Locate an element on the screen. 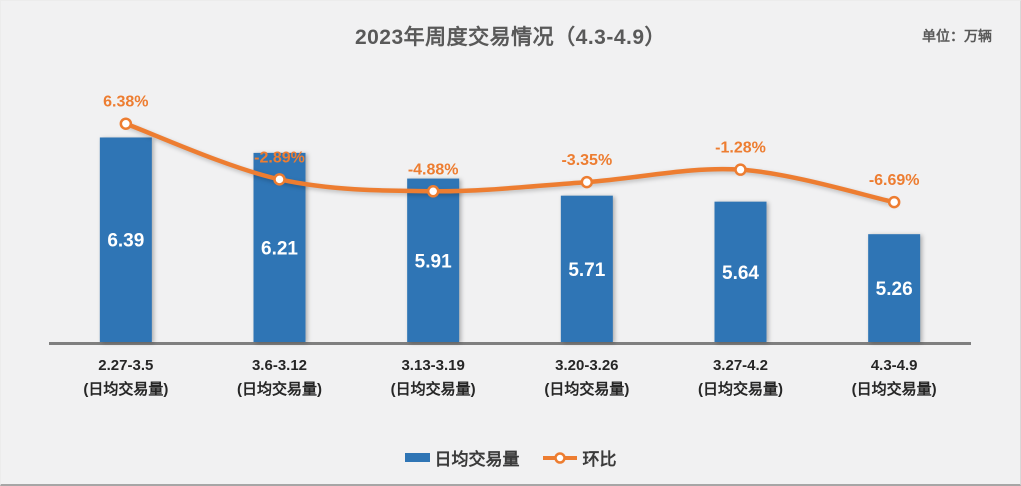  legend-line-label: 环比 is located at coordinates (599, 459).